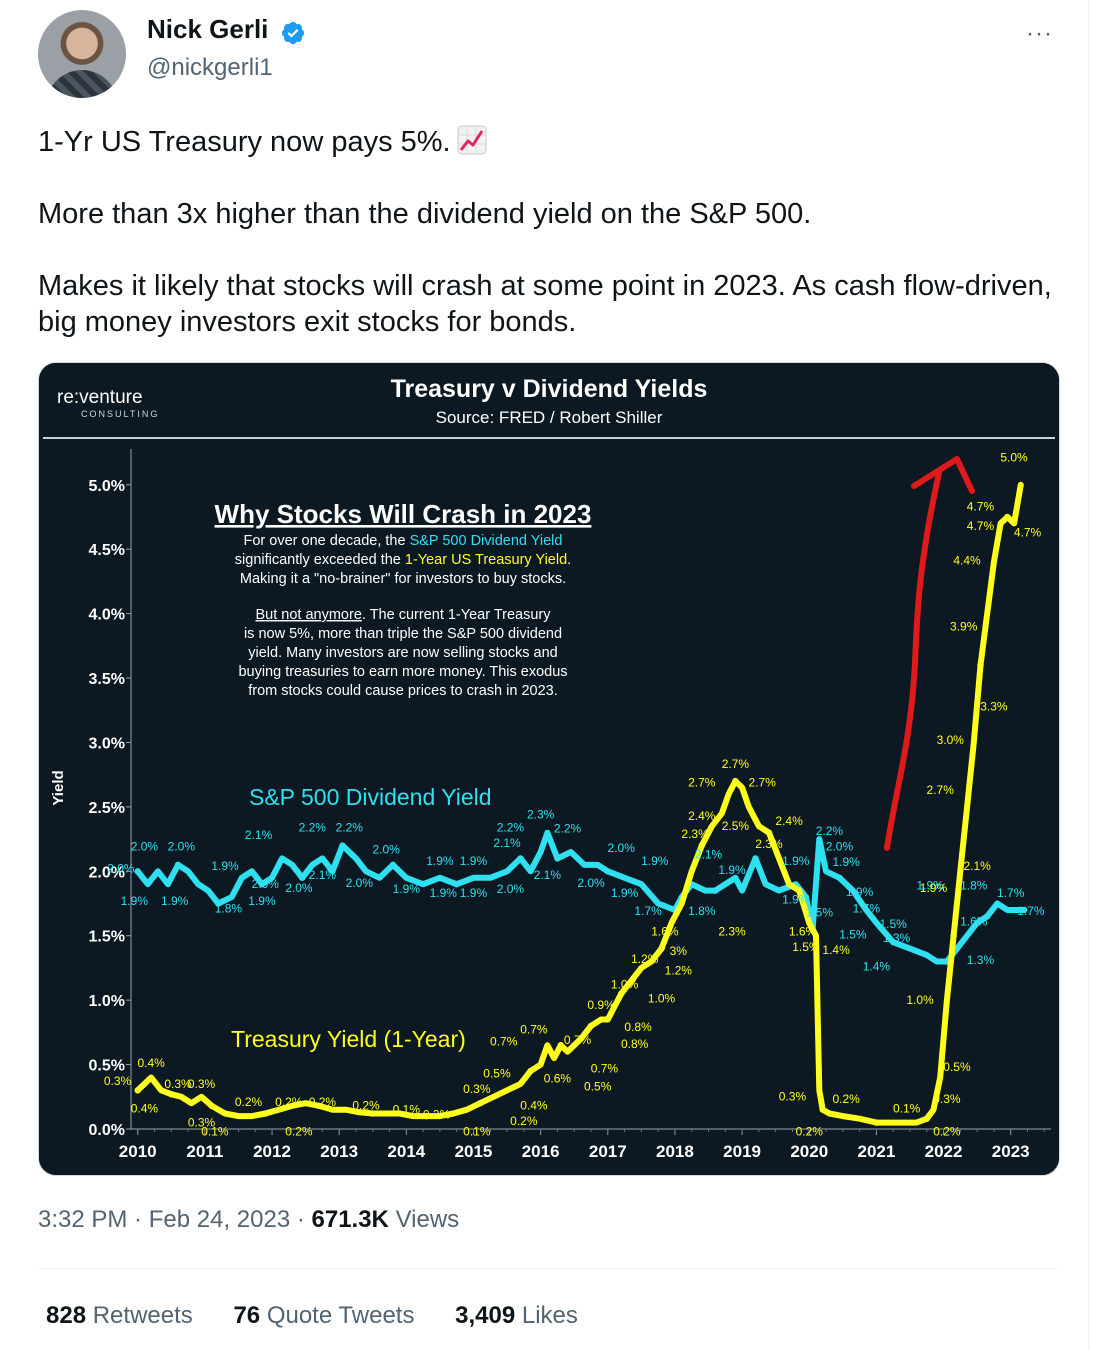 The image size is (1098, 1350). What do you see at coordinates (244, 142) in the screenshot?
I see `tweet-paragraph-1: 1-Yr US Treasury now pays 5%.` at bounding box center [244, 142].